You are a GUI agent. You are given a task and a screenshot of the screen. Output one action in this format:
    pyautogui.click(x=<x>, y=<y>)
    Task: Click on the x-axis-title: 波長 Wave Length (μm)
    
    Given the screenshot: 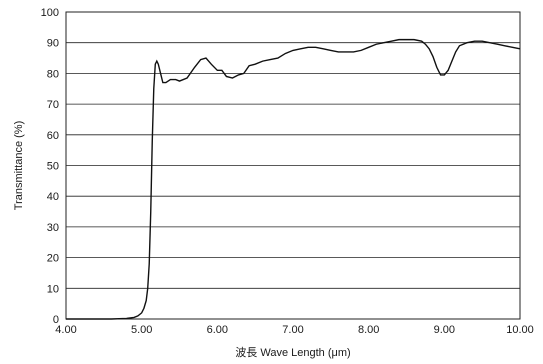 What is the action you would take?
    pyautogui.click(x=292, y=352)
    